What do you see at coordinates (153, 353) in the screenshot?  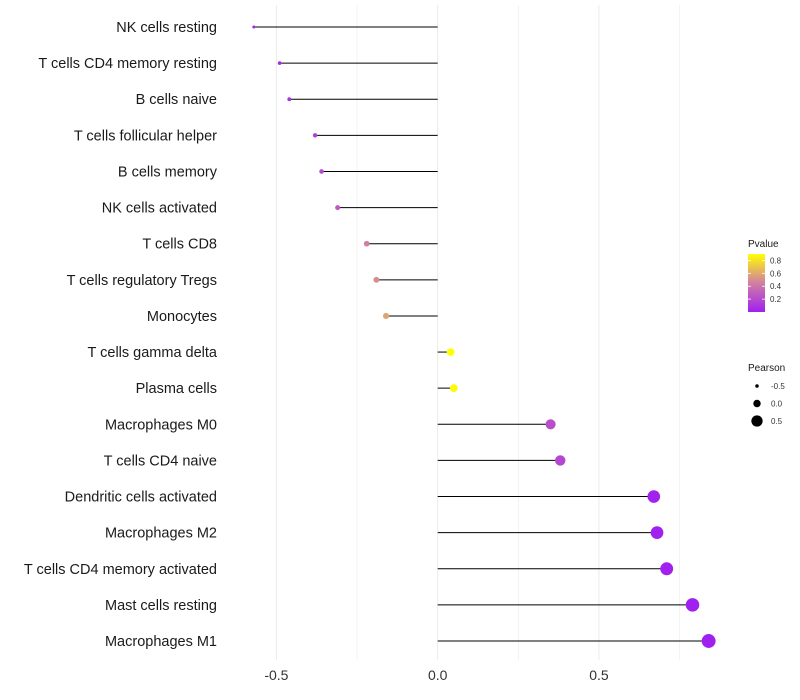 I see `category-label: T cells gamma delta` at bounding box center [153, 353].